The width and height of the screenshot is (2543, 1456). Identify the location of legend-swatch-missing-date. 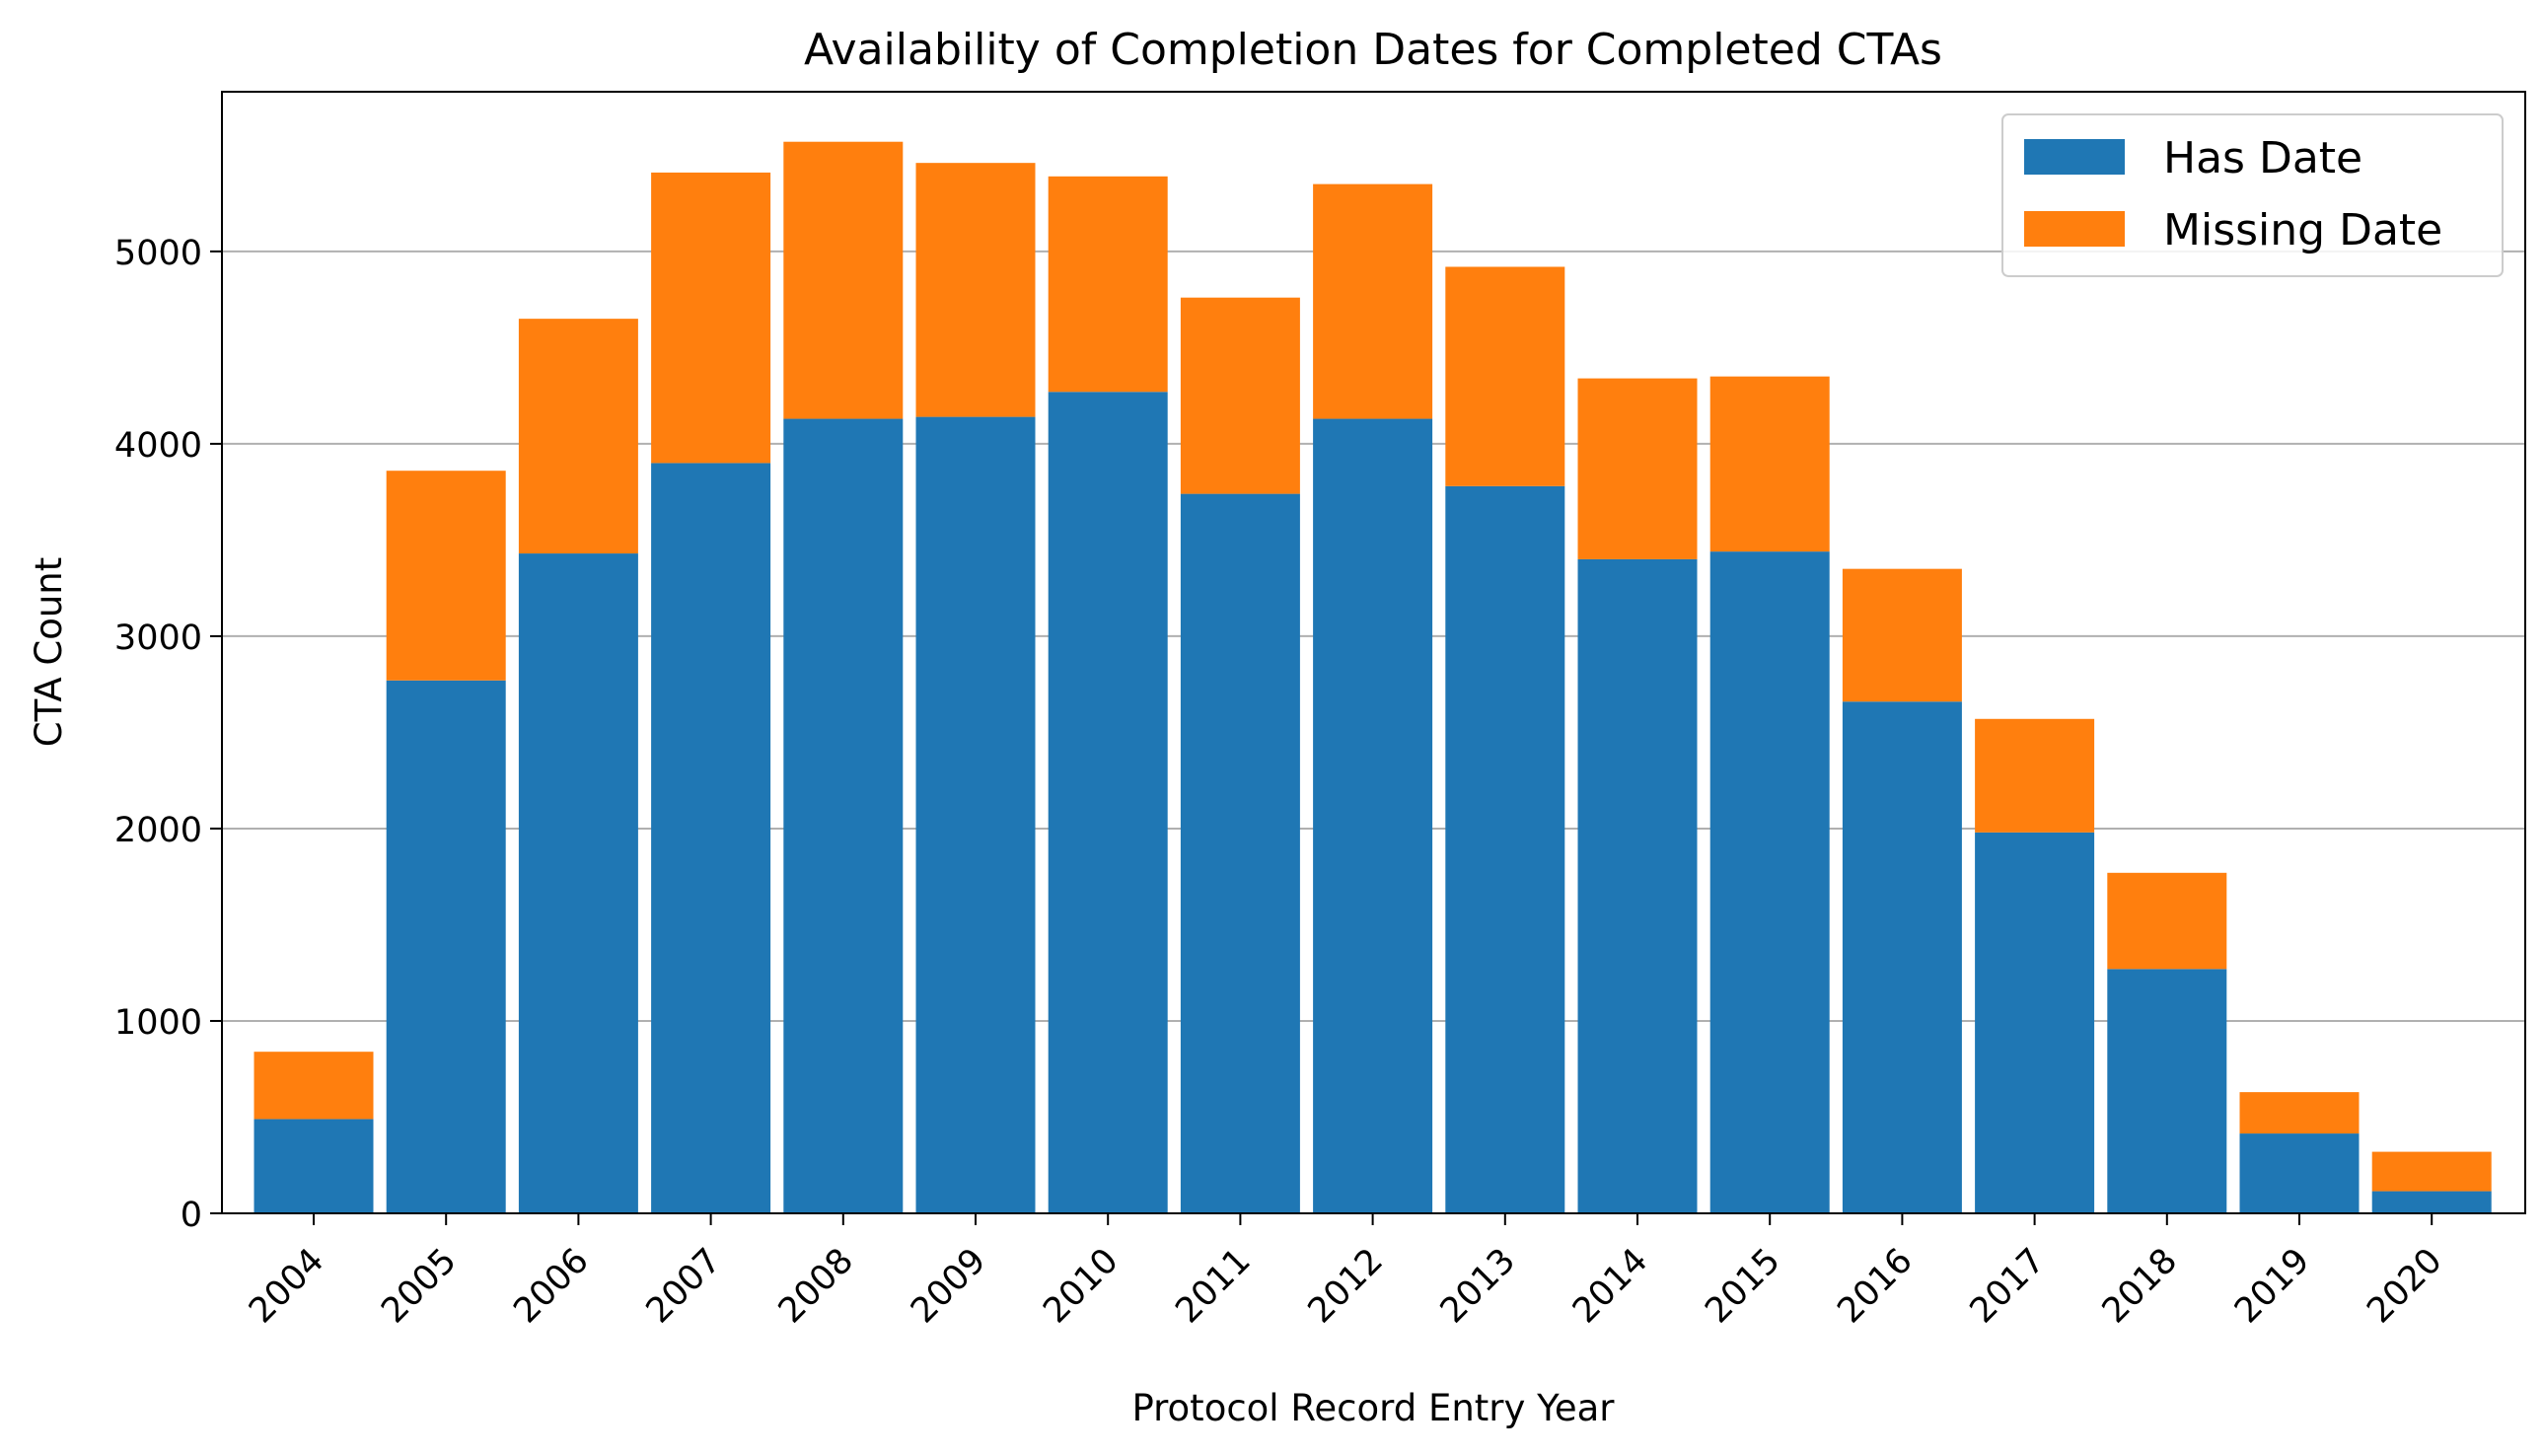
(2074, 229).